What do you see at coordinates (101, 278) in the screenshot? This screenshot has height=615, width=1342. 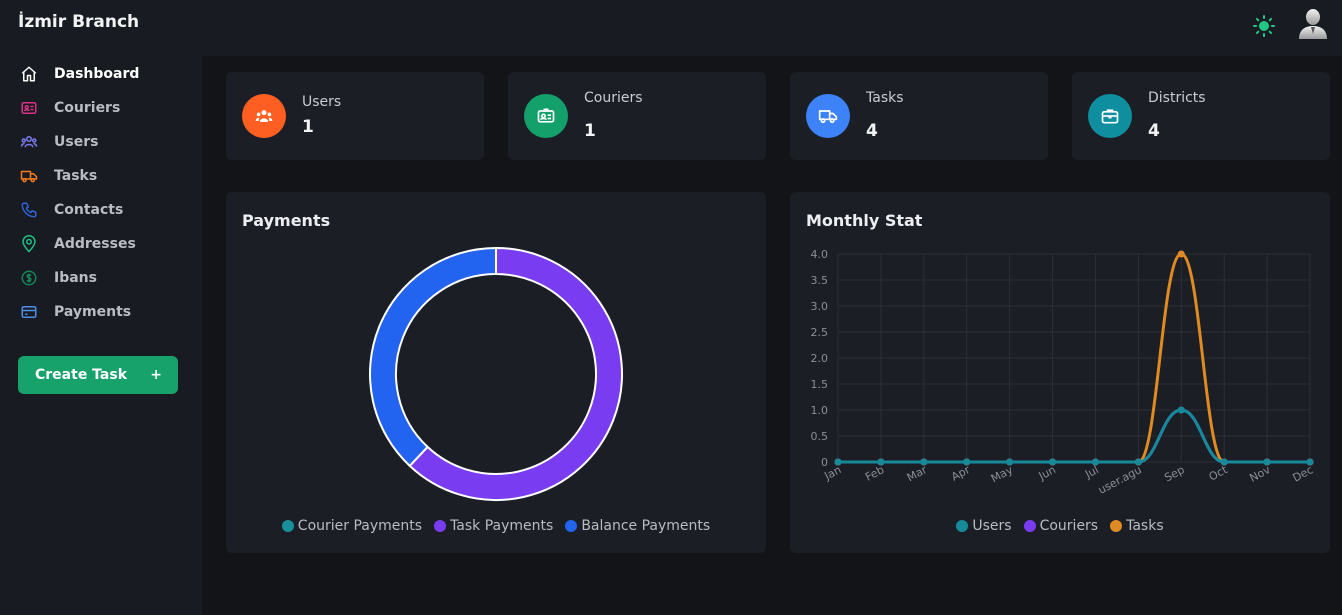 I see `sidebar-item-ibans: Ibans` at bounding box center [101, 278].